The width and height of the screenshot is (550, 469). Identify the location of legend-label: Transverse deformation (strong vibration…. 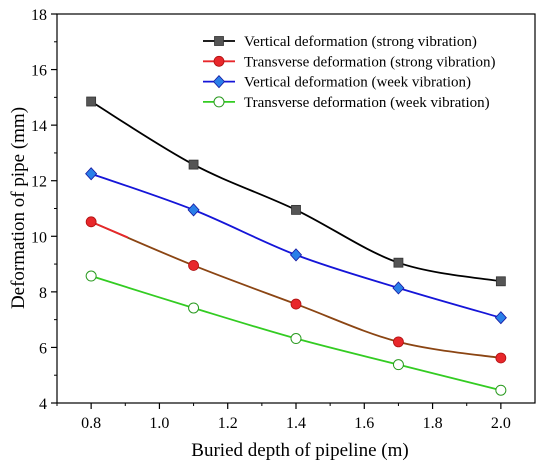
(369, 62).